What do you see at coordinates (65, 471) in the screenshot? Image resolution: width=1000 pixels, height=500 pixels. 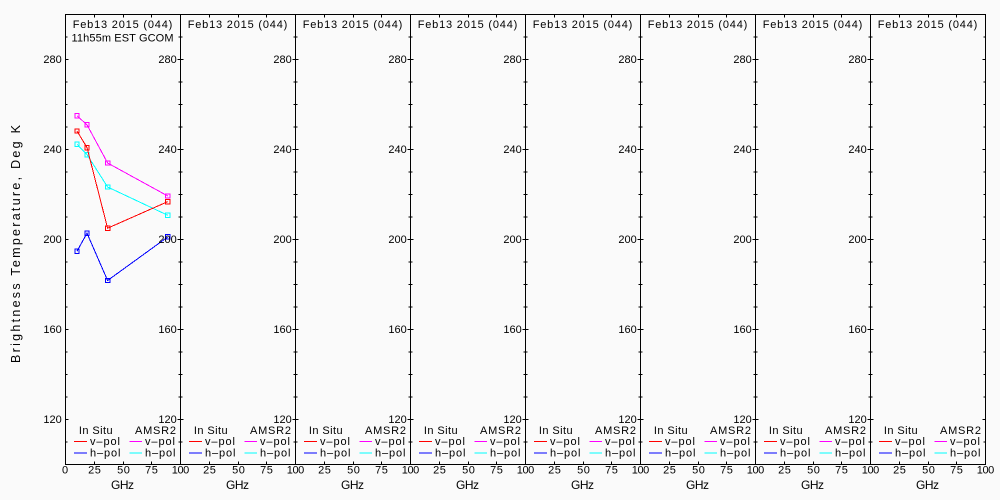 I see `svg-text: 0` at bounding box center [65, 471].